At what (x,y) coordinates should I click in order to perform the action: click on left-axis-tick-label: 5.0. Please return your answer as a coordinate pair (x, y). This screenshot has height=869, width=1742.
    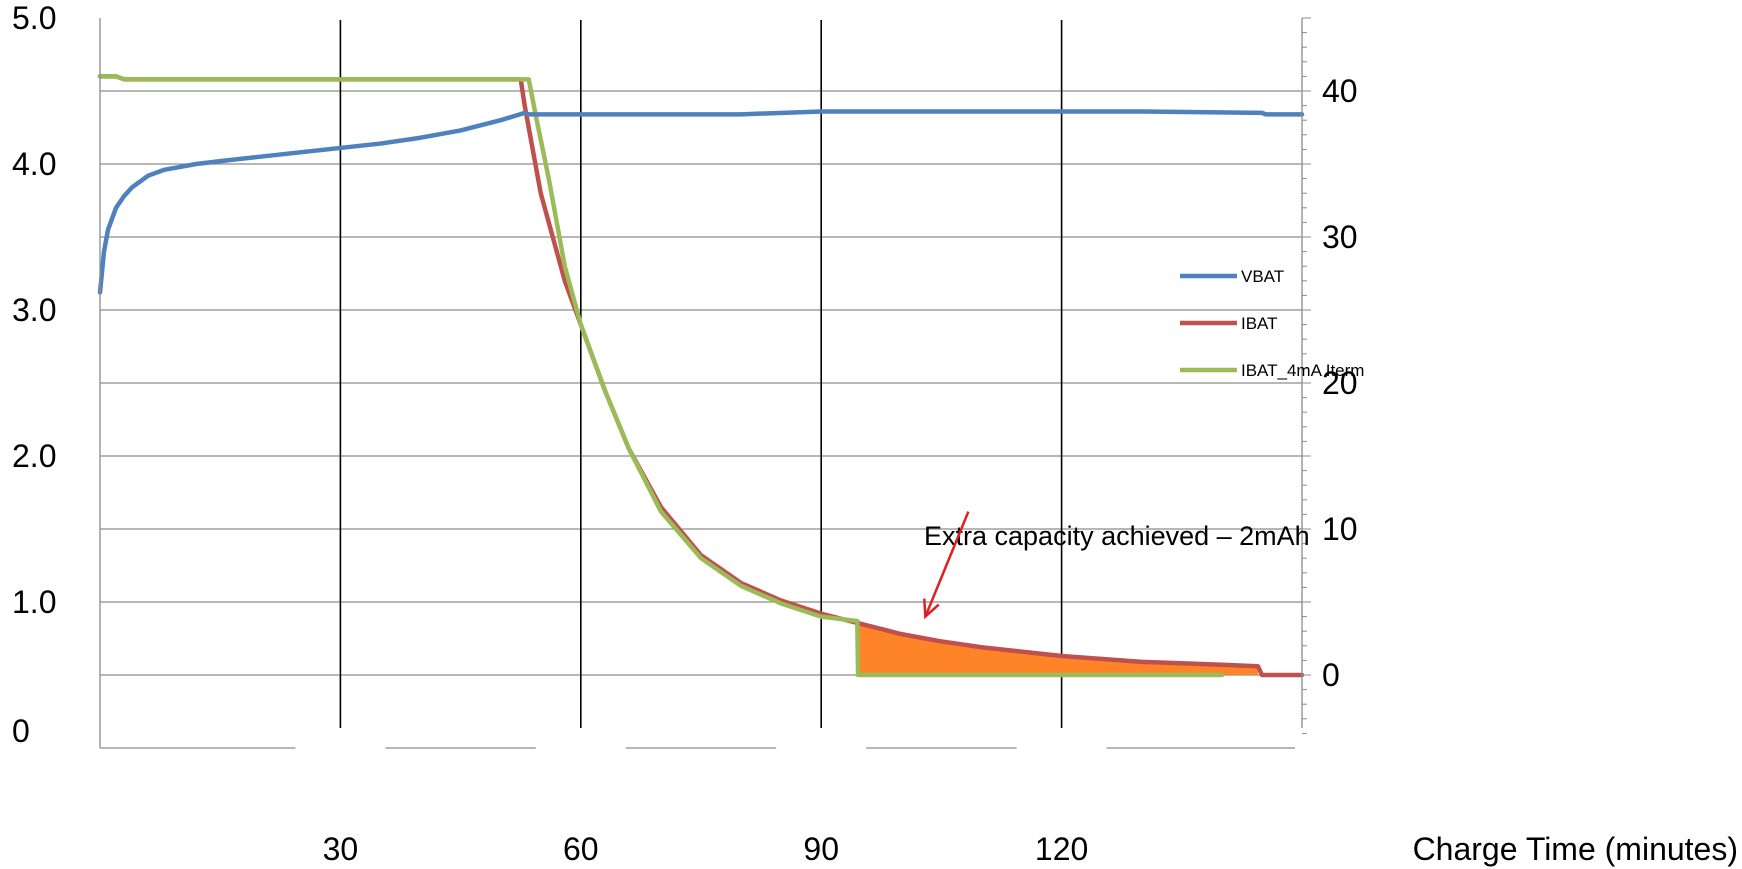
    Looking at the image, I should click on (34, 18).